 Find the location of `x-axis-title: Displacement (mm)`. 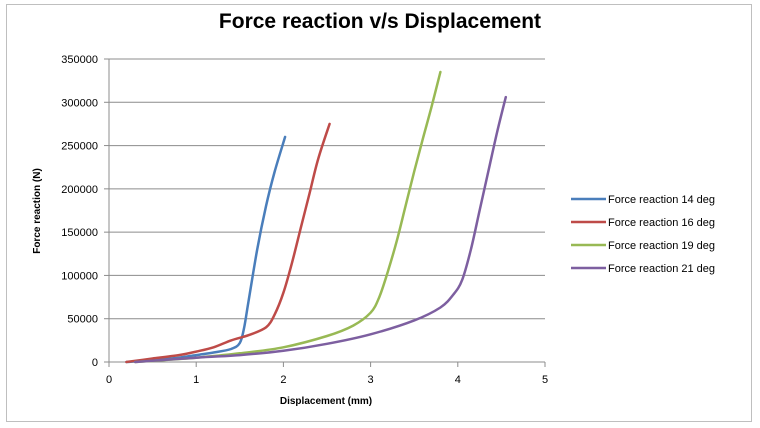

x-axis-title: Displacement (mm) is located at coordinates (326, 401).